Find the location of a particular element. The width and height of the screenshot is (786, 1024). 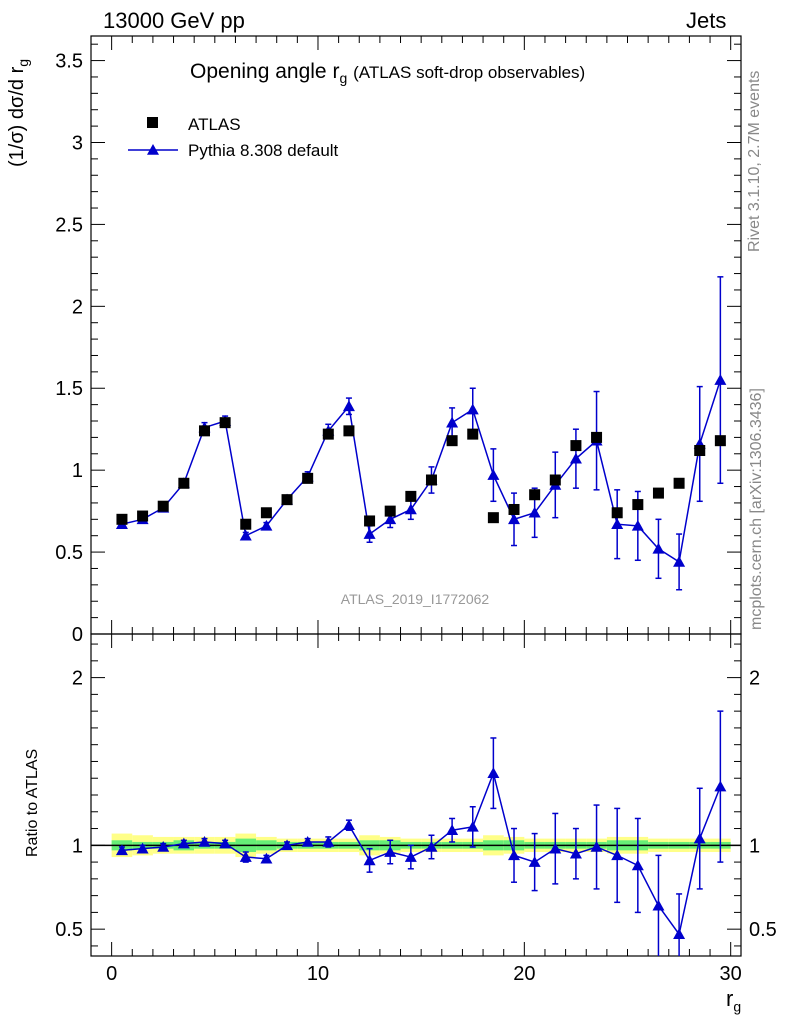

y-tick-label-main: 2 is located at coordinates (77, 307).